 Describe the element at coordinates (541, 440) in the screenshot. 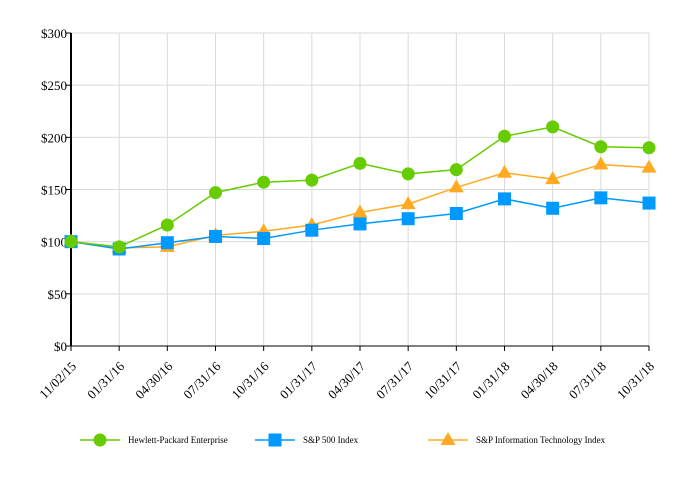

I see `legend-label: S&P Information Technology Index` at that location.